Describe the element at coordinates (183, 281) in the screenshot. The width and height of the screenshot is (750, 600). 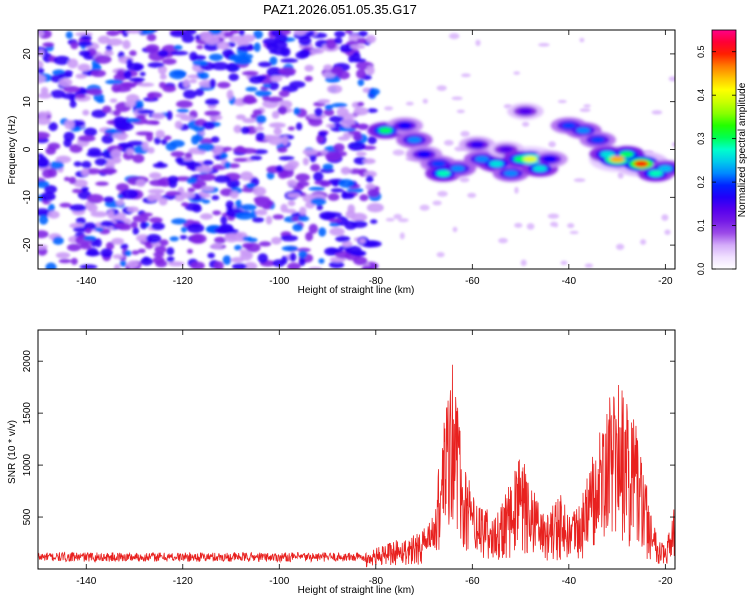
I see `x-tick-label: -120` at that location.